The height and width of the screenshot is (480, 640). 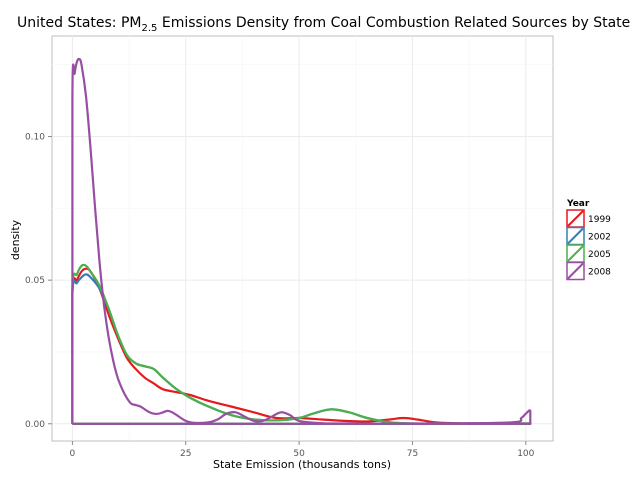 What do you see at coordinates (525, 454) in the screenshot?
I see `x-tick-label: 100` at bounding box center [525, 454].